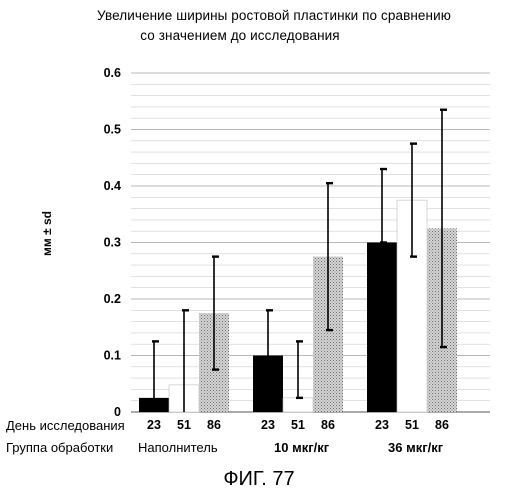  What do you see at coordinates (178, 447) in the screenshot?
I see `group-label: Наполнитель` at bounding box center [178, 447].